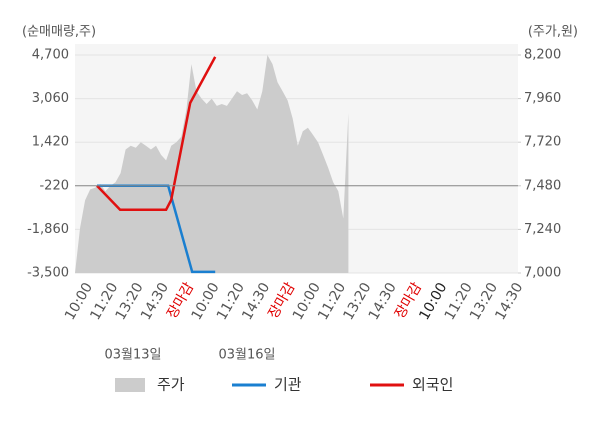 The height and width of the screenshot is (428, 600). What do you see at coordinates (542, 229) in the screenshot?
I see `y2-tick-label: 7,240` at bounding box center [542, 229].